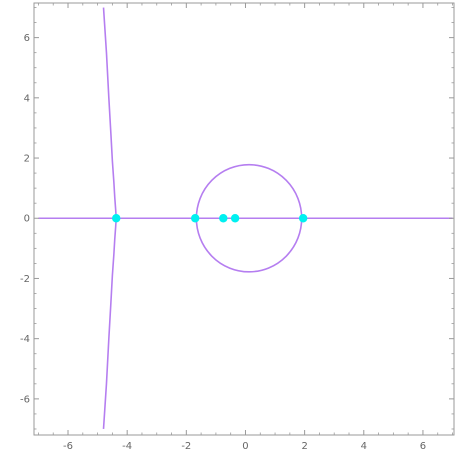 The image size is (455, 457). I want to click on y-tick-label: 0, so click(27, 219).